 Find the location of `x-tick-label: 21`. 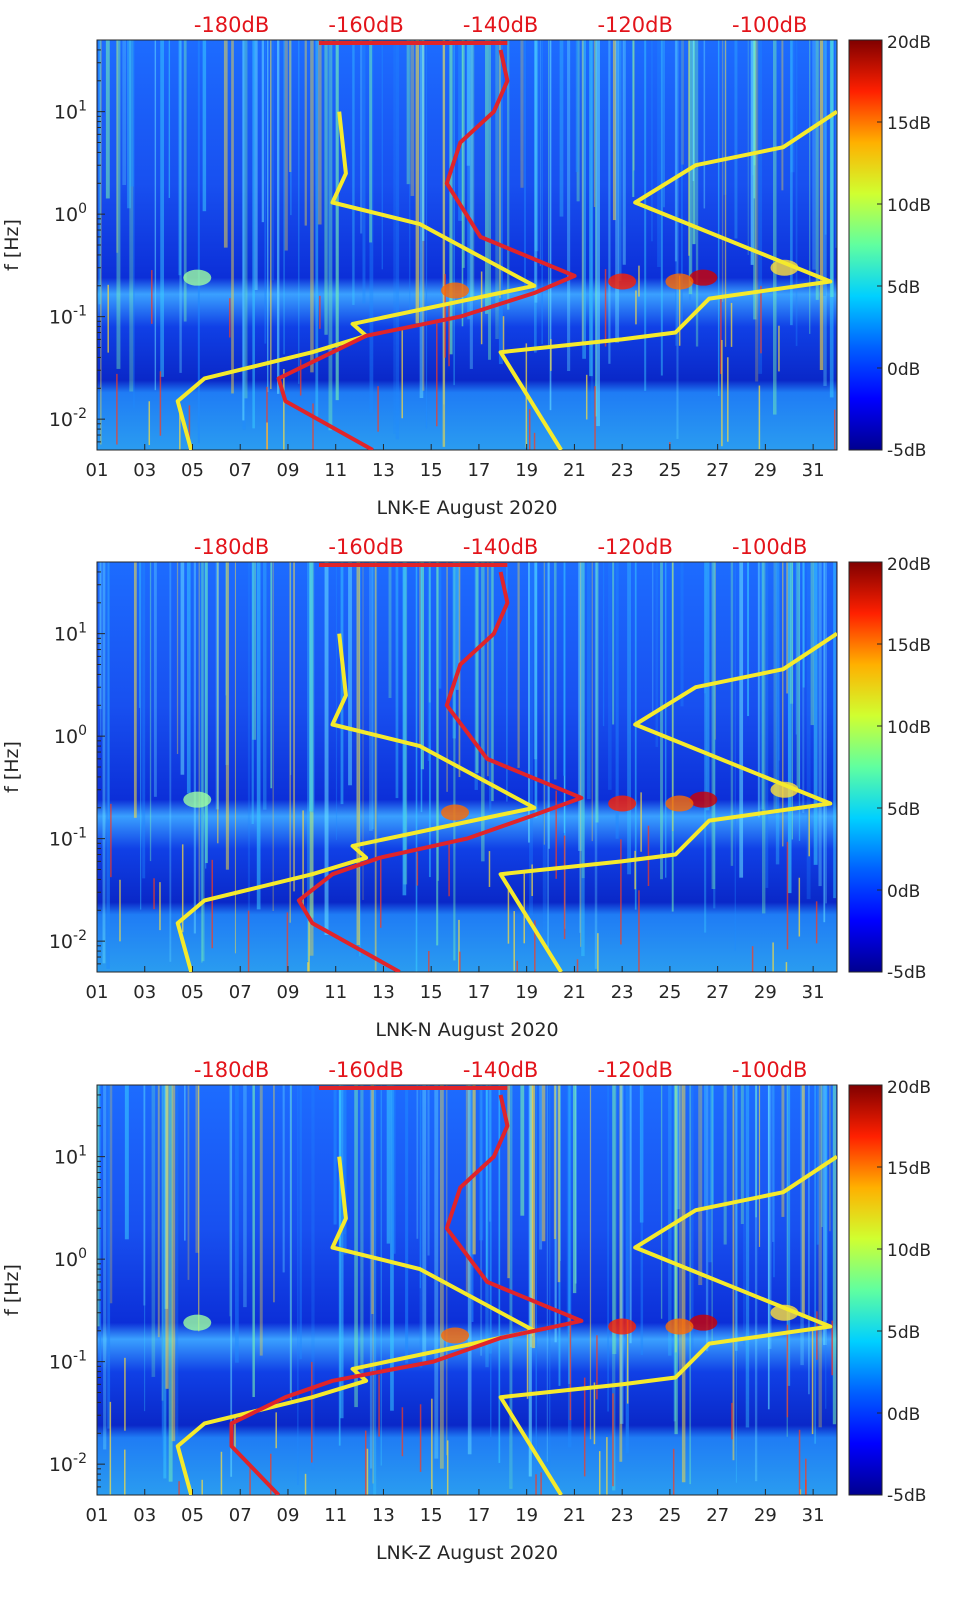

x-tick-label: 21 is located at coordinates (574, 992).